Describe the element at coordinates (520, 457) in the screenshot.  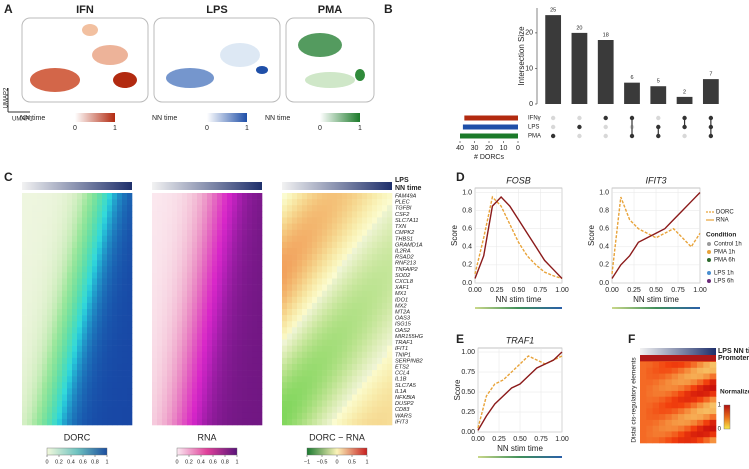
I see `time-strip` at that location.